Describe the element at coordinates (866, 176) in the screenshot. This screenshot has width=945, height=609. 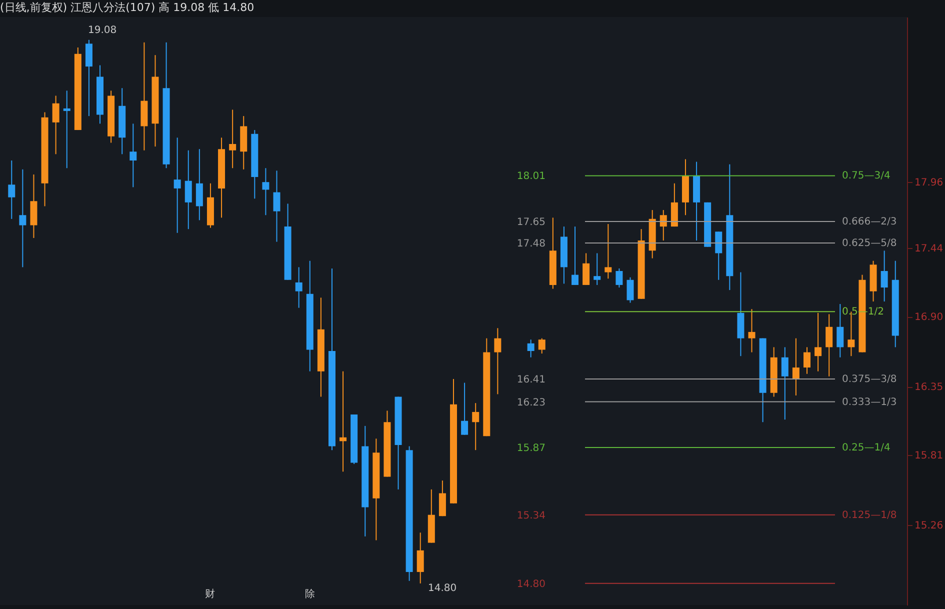
I see `ref-line-label: 0.75—3/4` at that location.